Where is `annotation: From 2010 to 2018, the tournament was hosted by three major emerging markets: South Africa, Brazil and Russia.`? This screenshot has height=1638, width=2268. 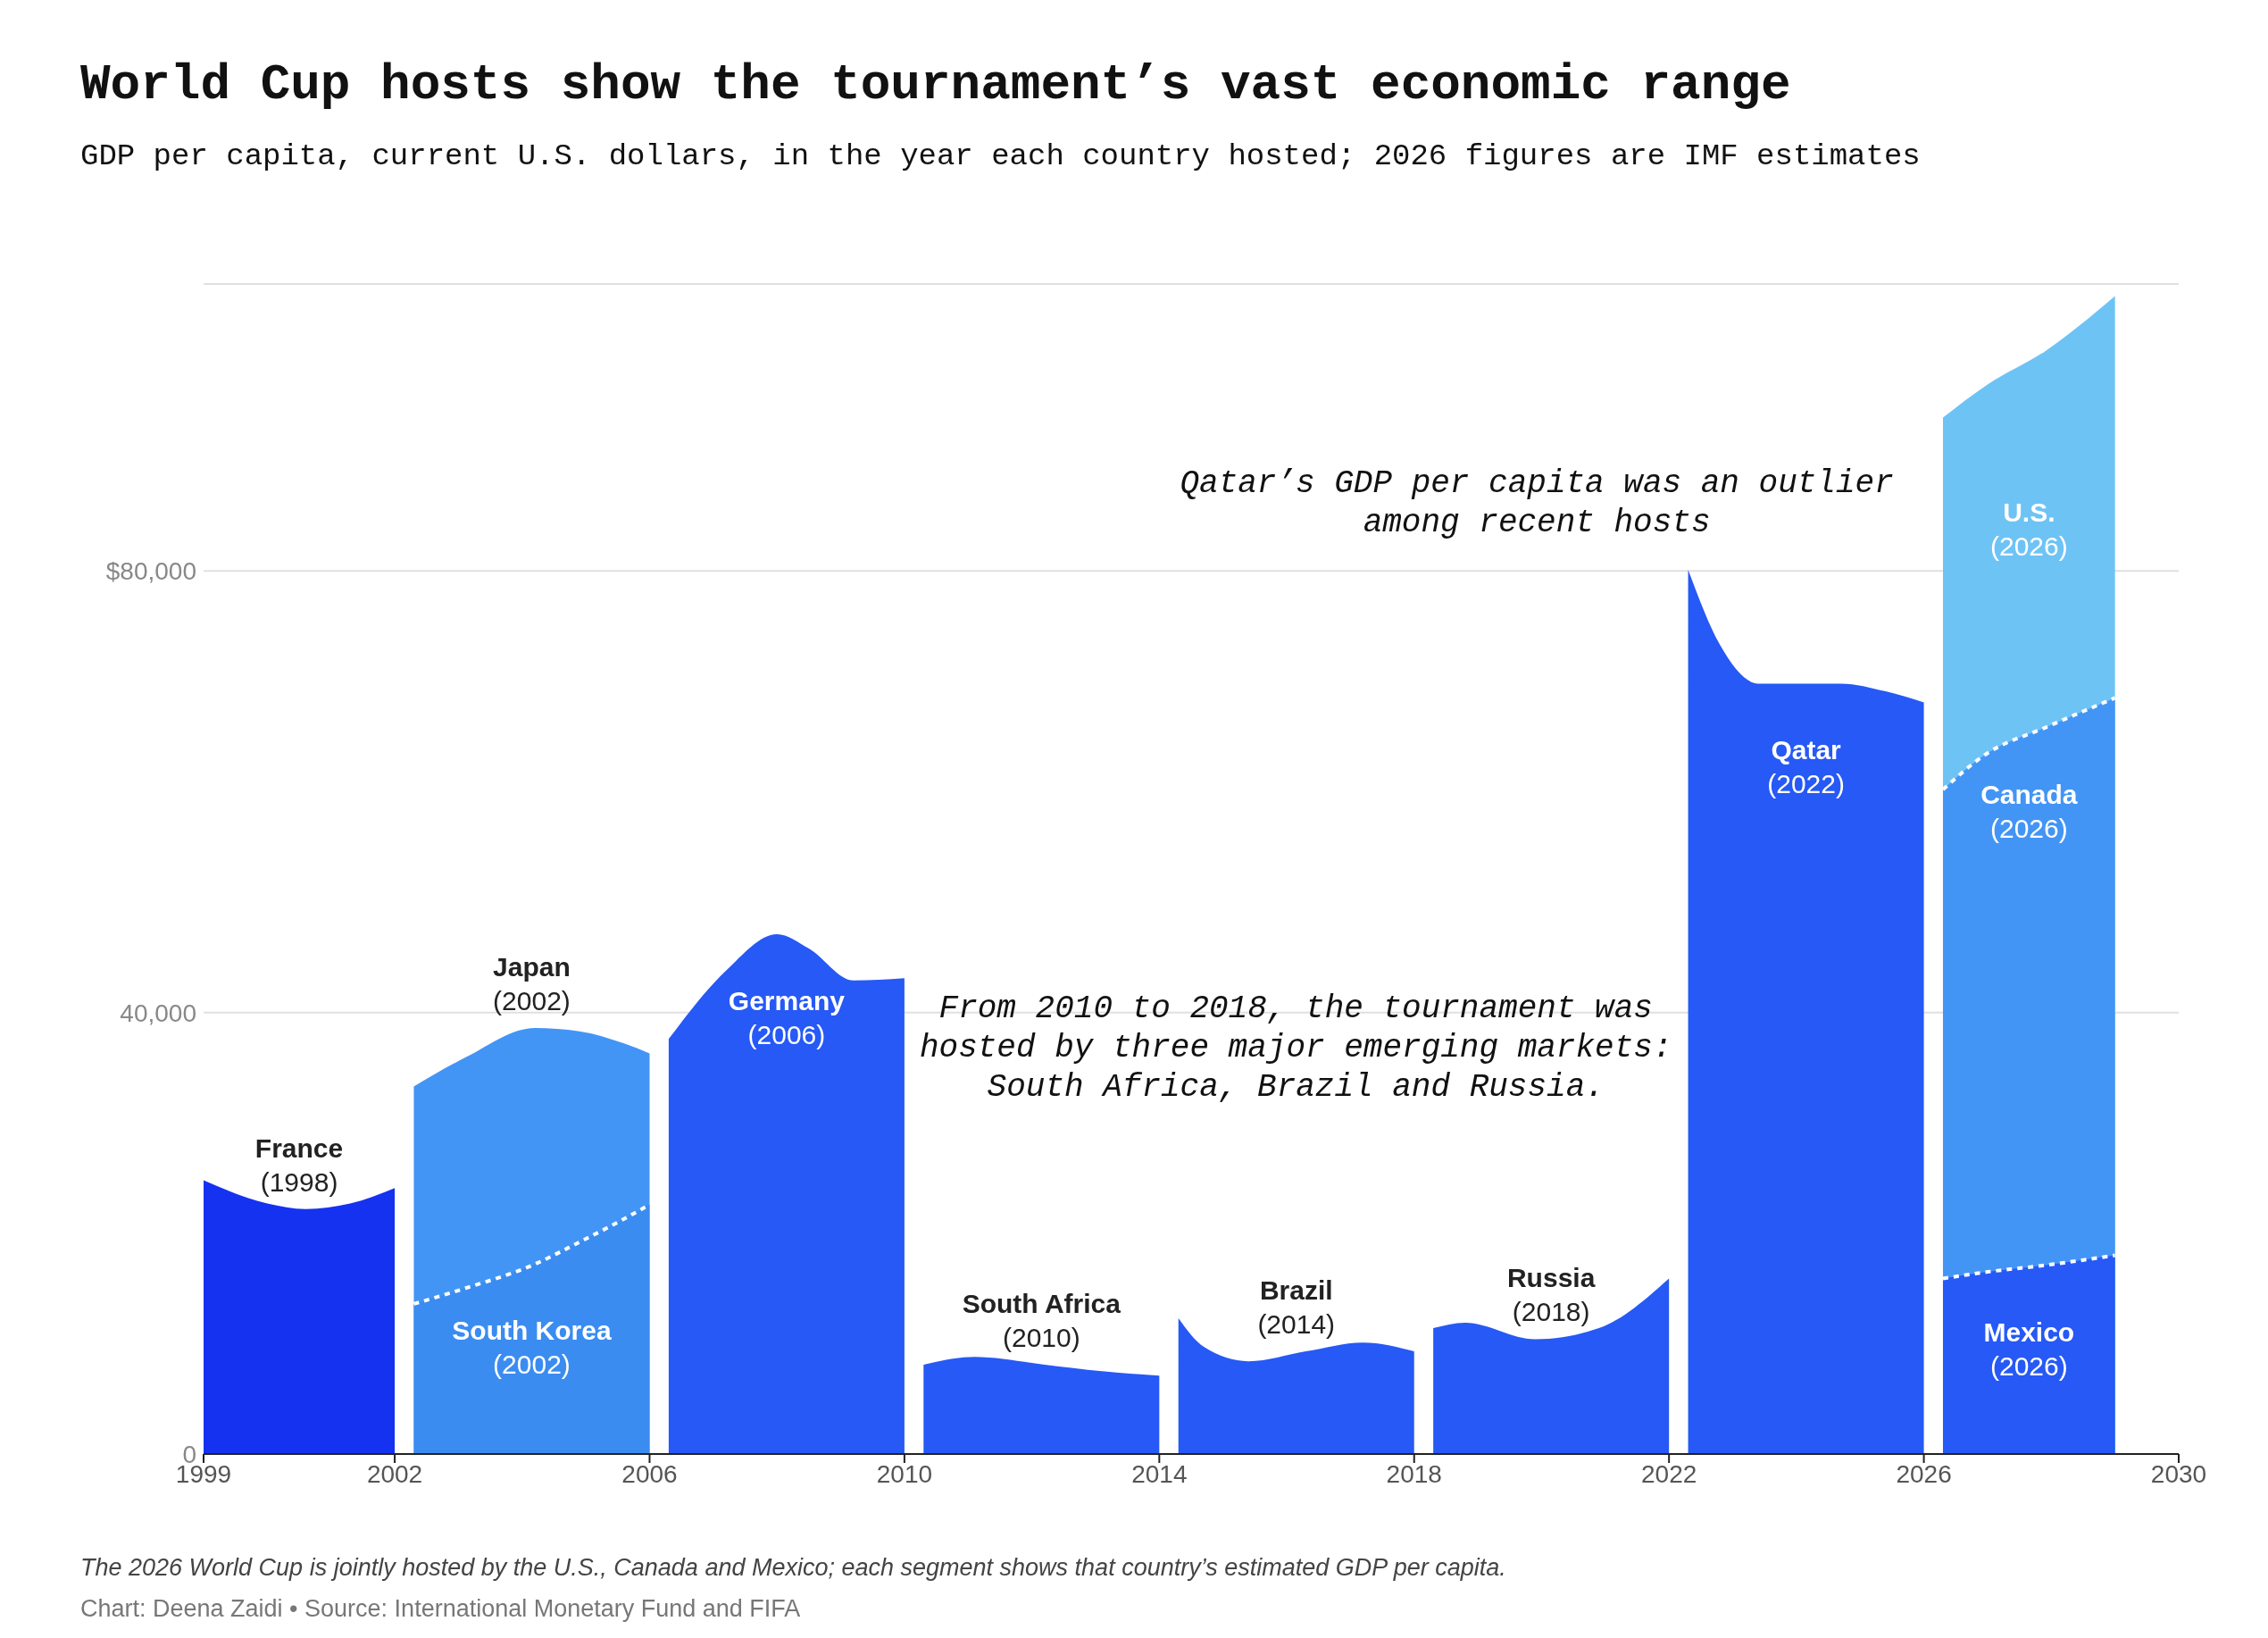 annotation: From 2010 to 2018, the tournament was hosted by three major emerging markets: South Africa, Brazil and Russia. is located at coordinates (1295, 1048).